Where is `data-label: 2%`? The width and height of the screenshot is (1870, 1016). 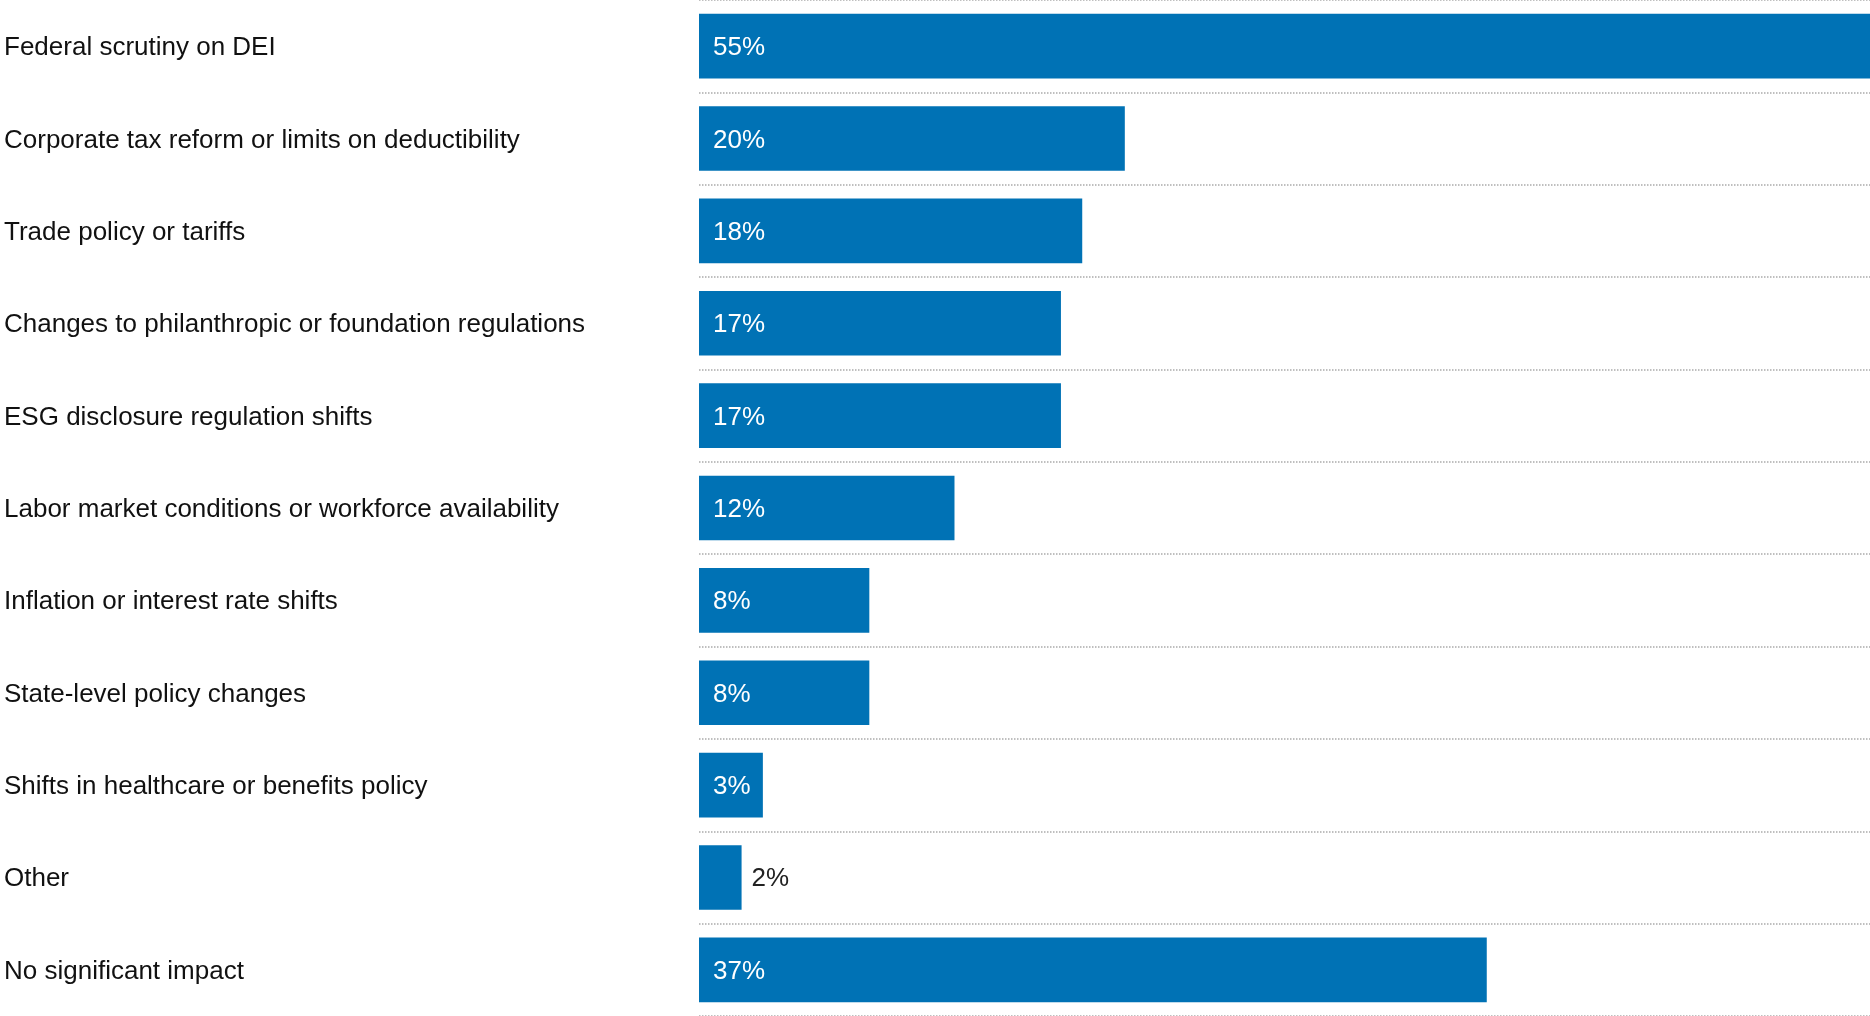 data-label: 2% is located at coordinates (770, 877).